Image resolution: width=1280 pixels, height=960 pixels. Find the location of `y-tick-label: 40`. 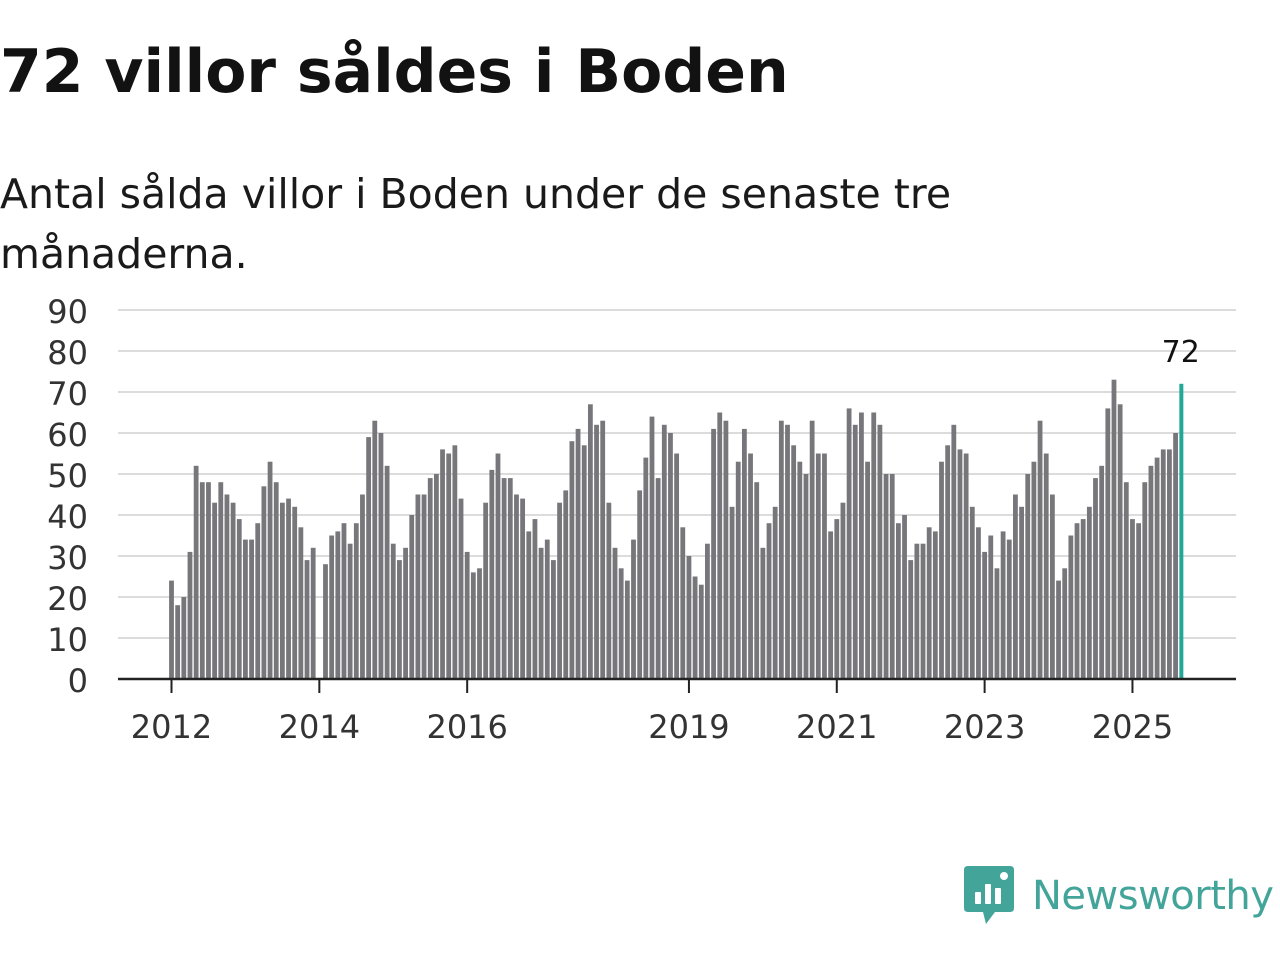

y-tick-label: 40 is located at coordinates (67, 517).